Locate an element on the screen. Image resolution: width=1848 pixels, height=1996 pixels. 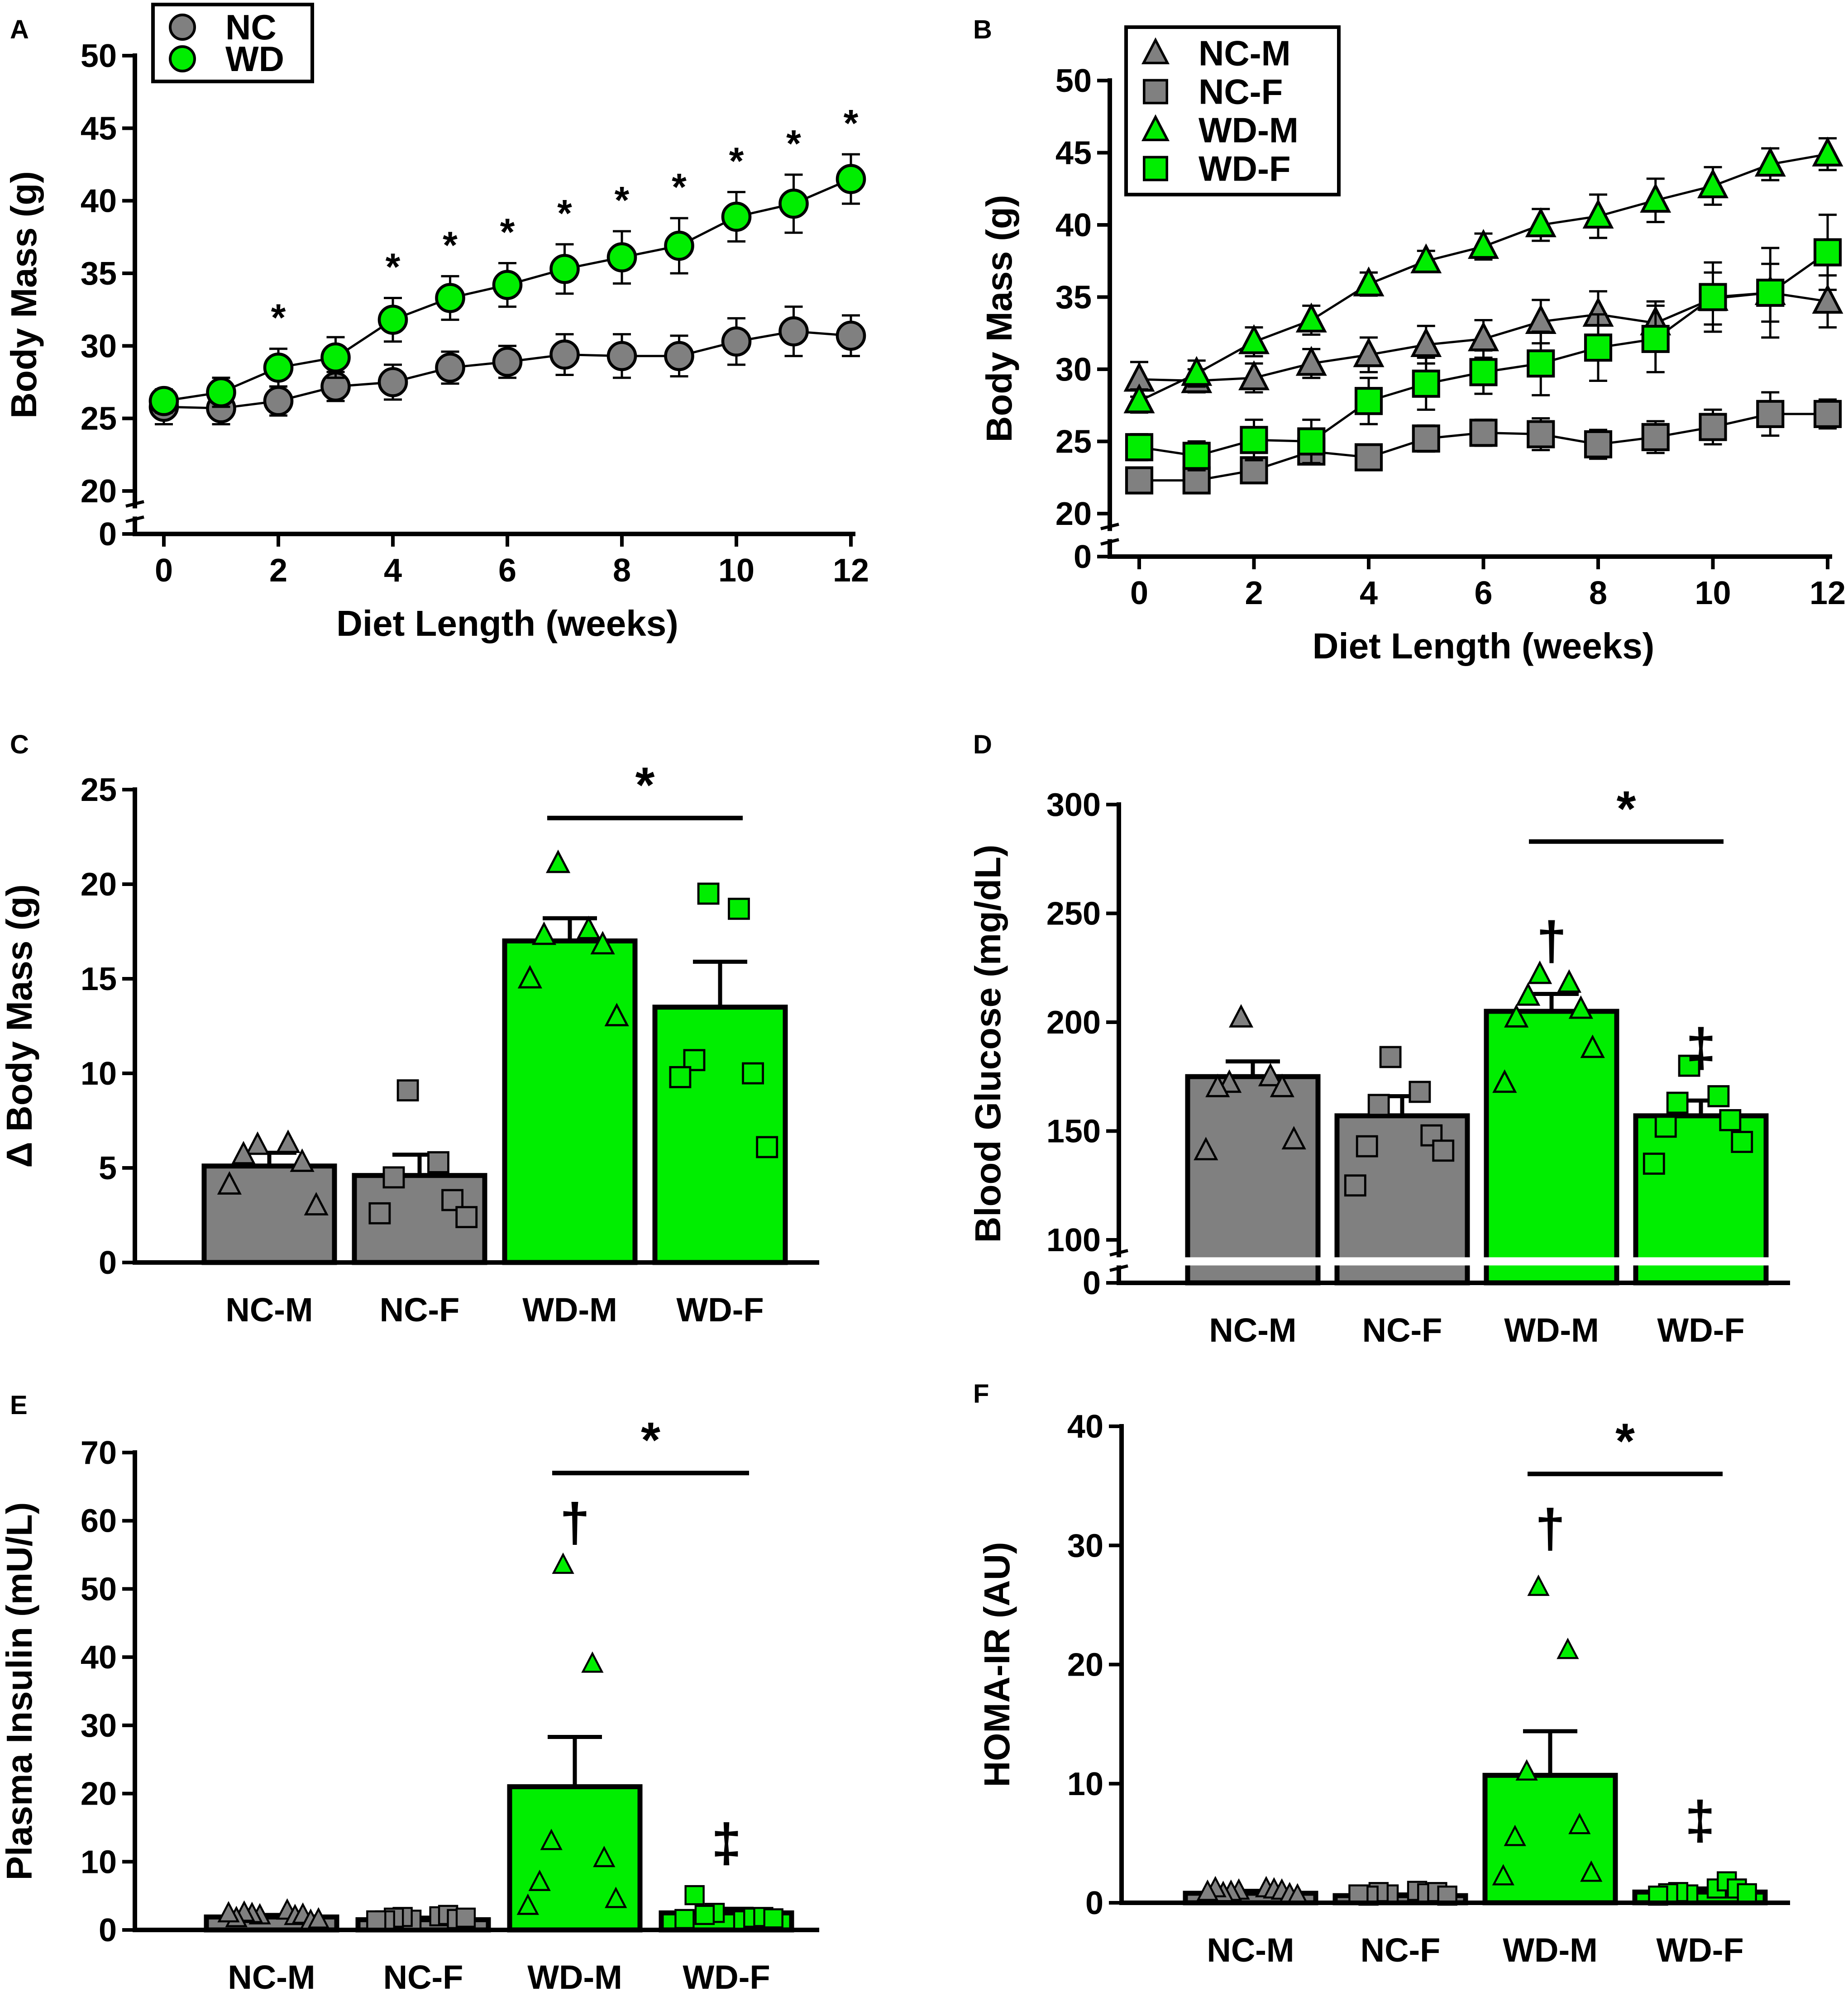
x-tick-label: 4 is located at coordinates (1369, 593).